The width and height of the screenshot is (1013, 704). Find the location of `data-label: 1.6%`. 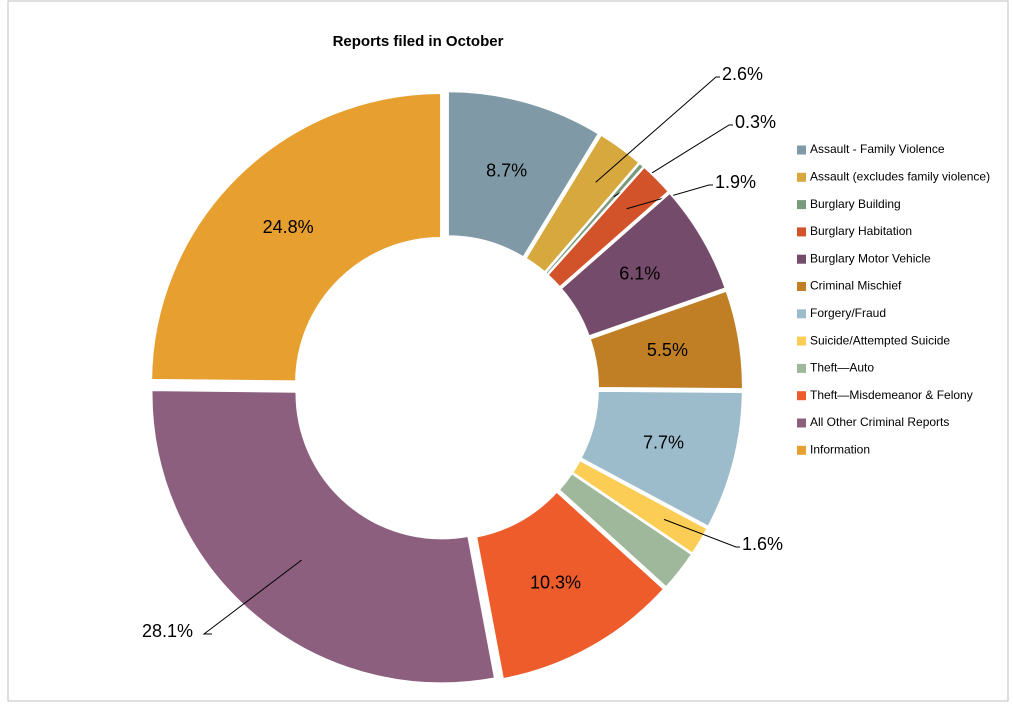

data-label: 1.6% is located at coordinates (762, 544).